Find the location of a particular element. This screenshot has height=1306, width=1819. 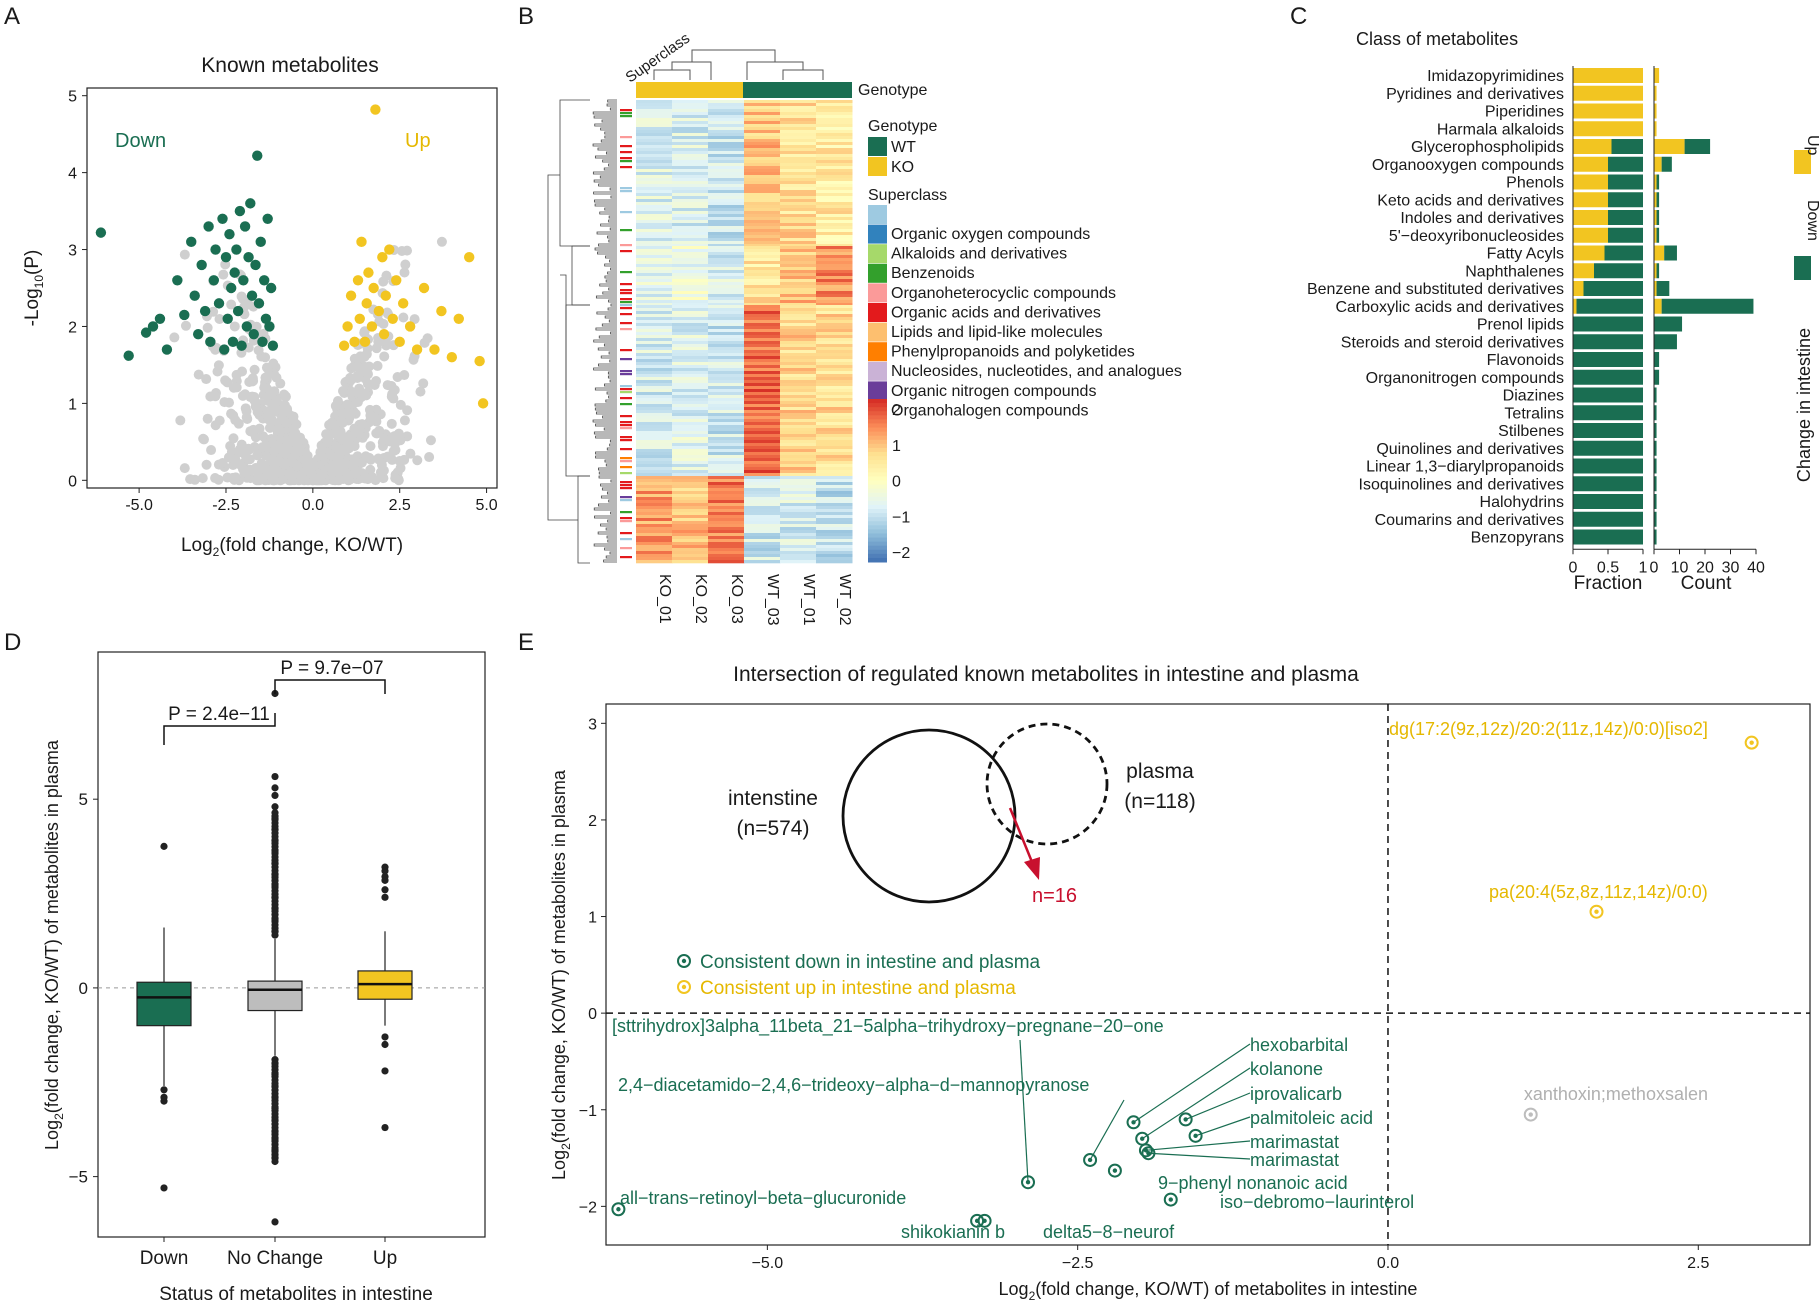

point-label: hexobarbital is located at coordinates (1299, 1045).